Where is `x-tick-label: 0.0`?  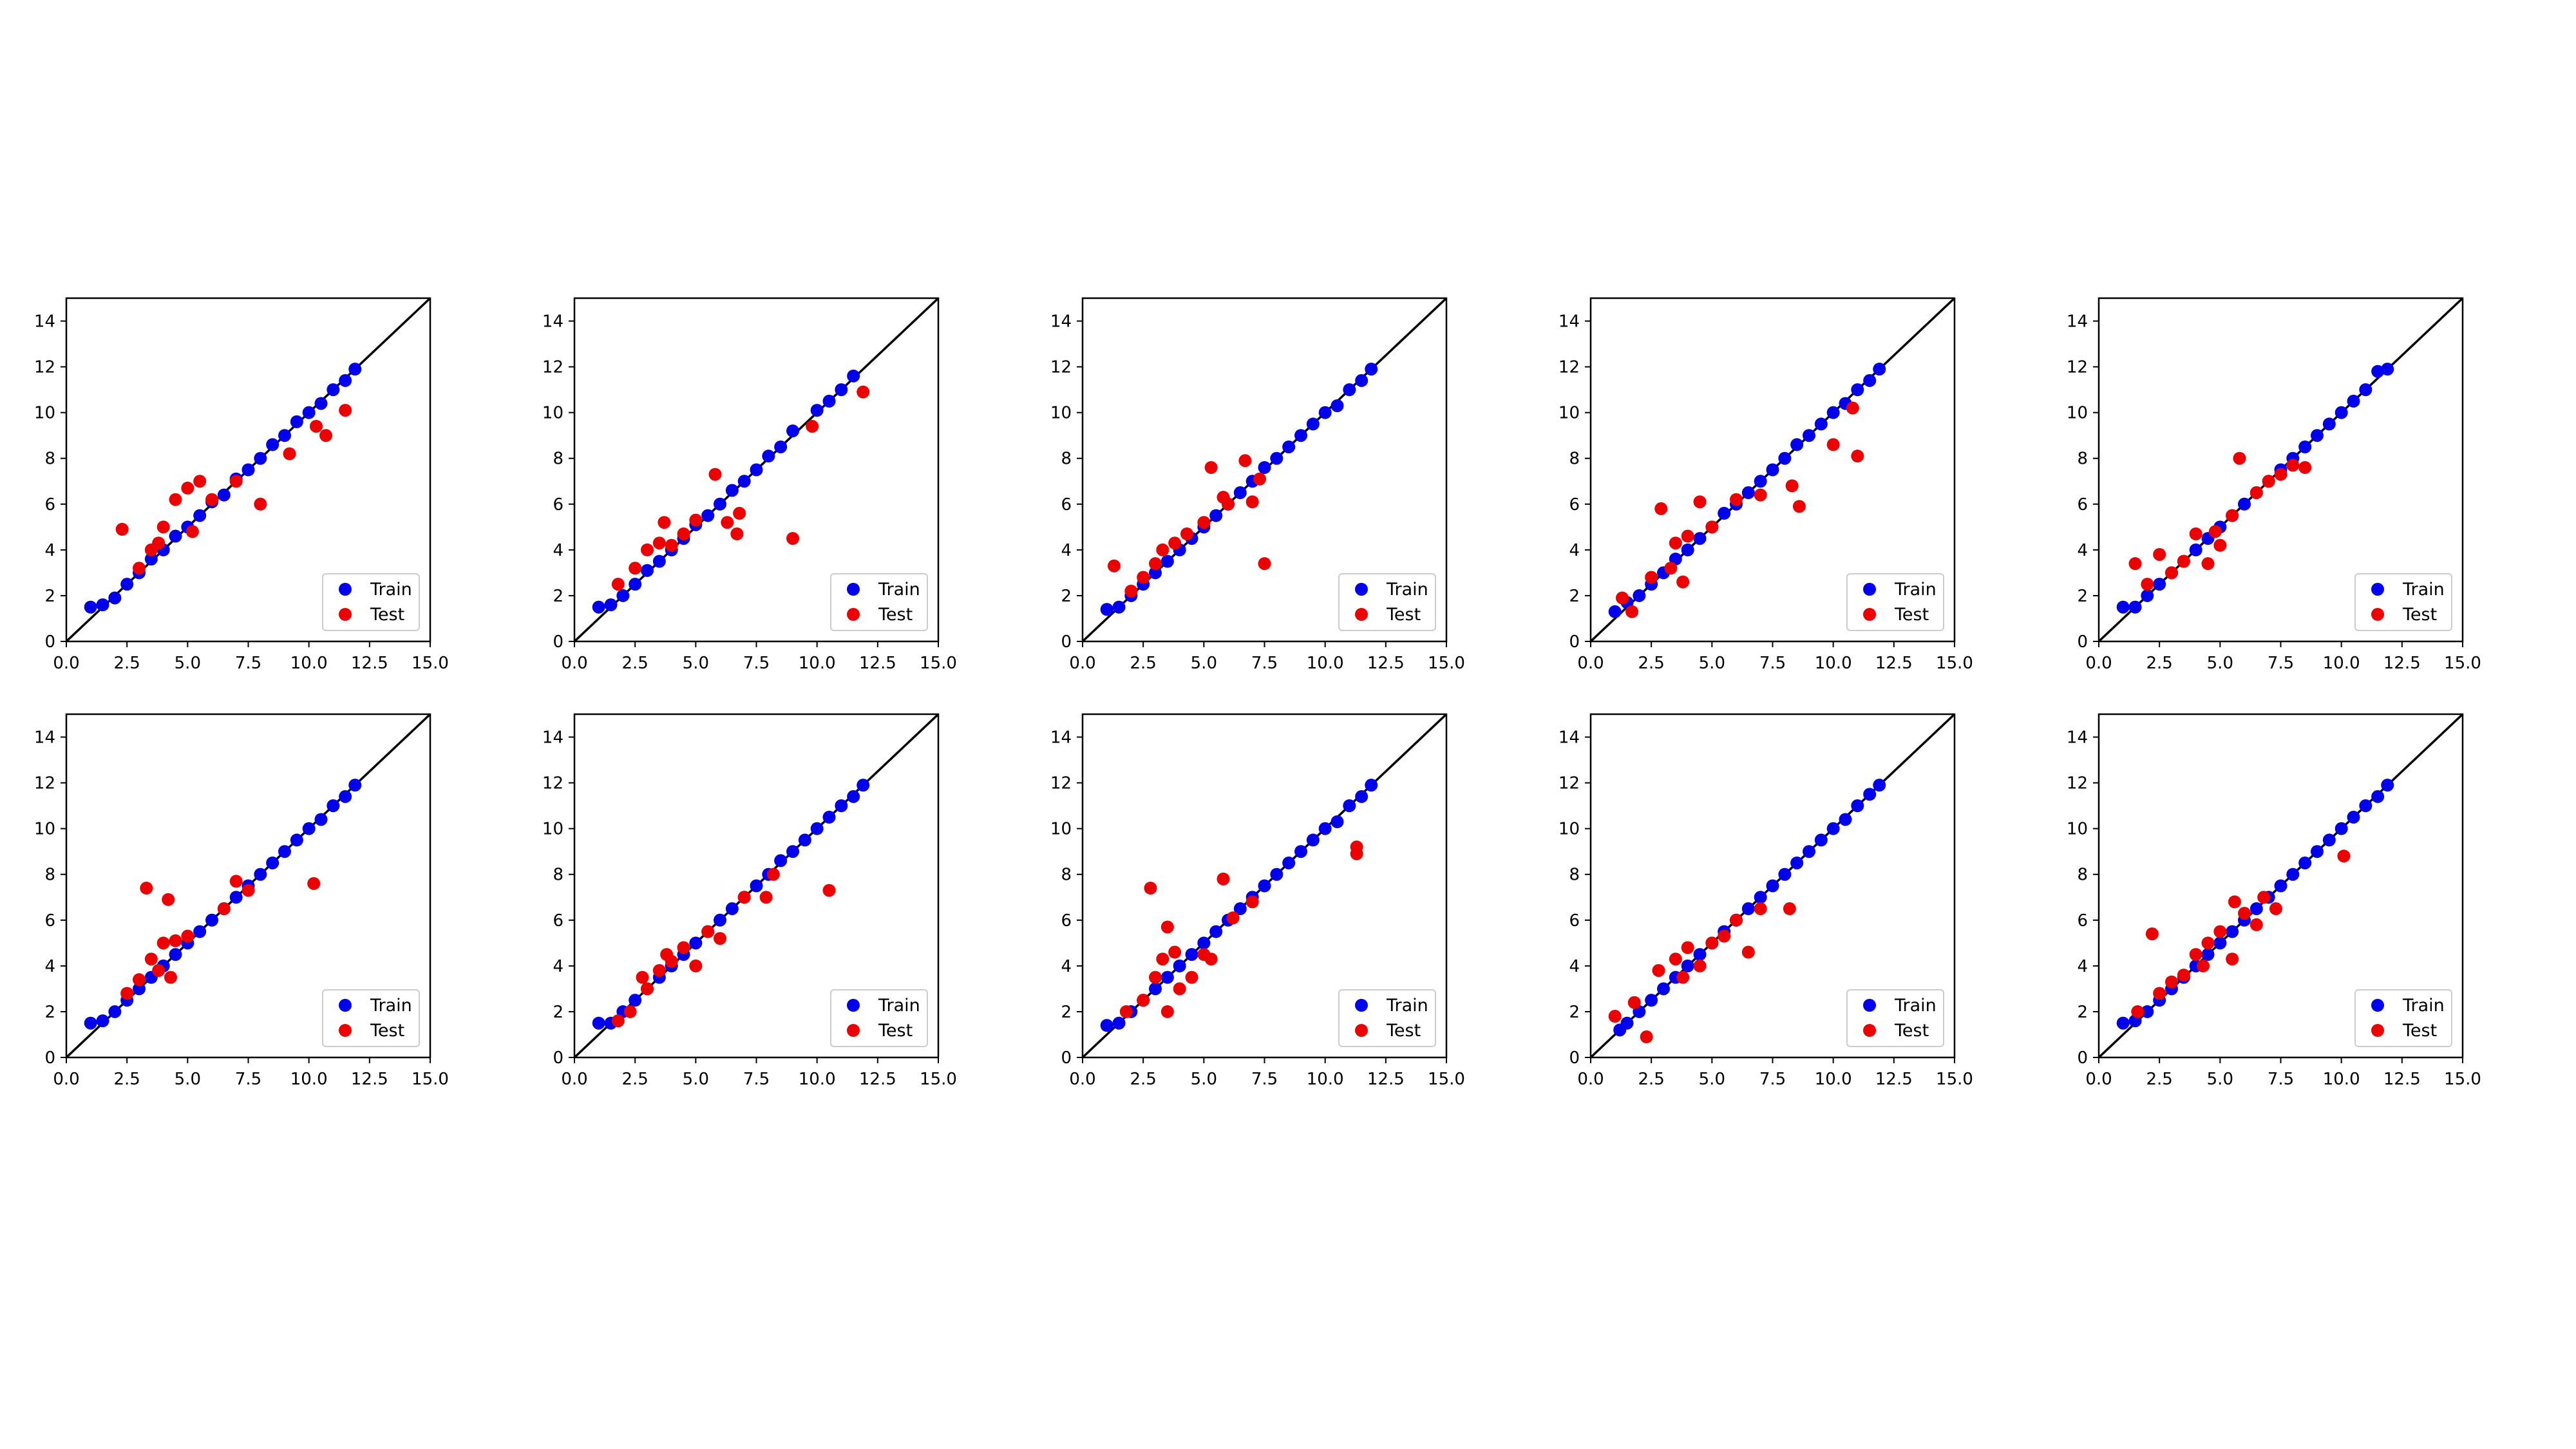
x-tick-label: 0.0 is located at coordinates (1591, 1079).